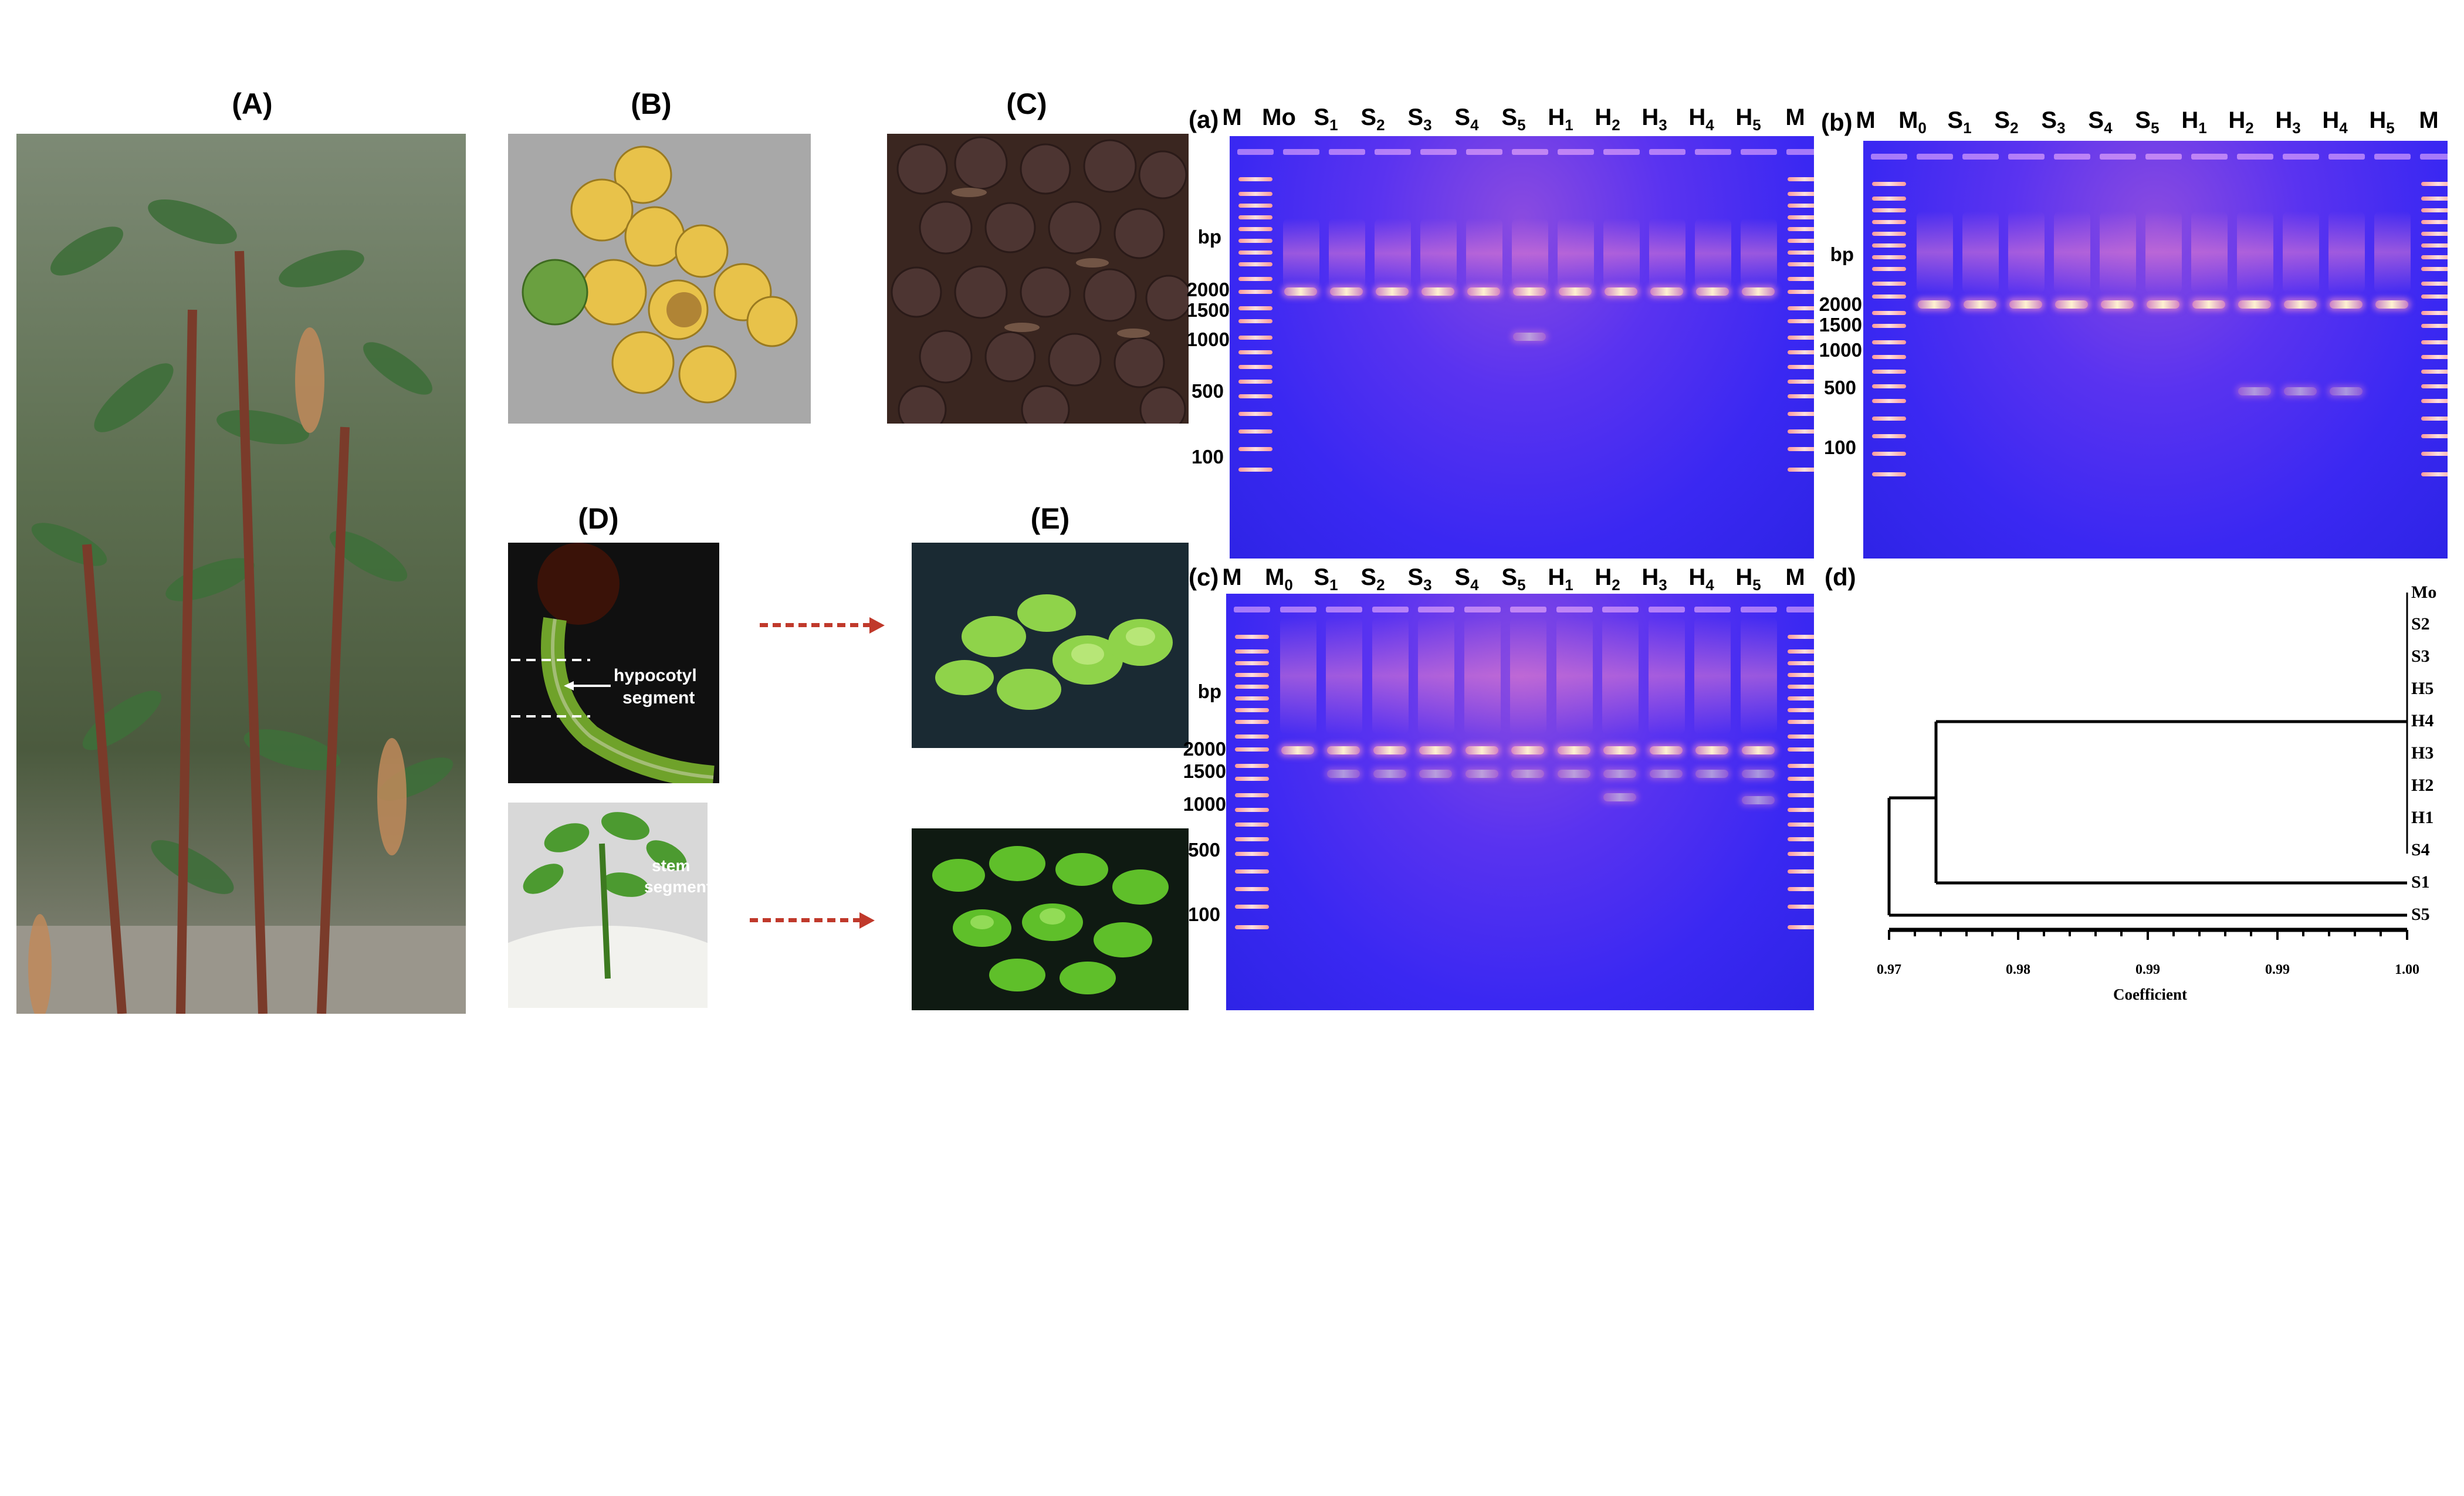  What do you see at coordinates (598, 518) in the screenshot?
I see `panel-label-D: (D)` at bounding box center [598, 518].